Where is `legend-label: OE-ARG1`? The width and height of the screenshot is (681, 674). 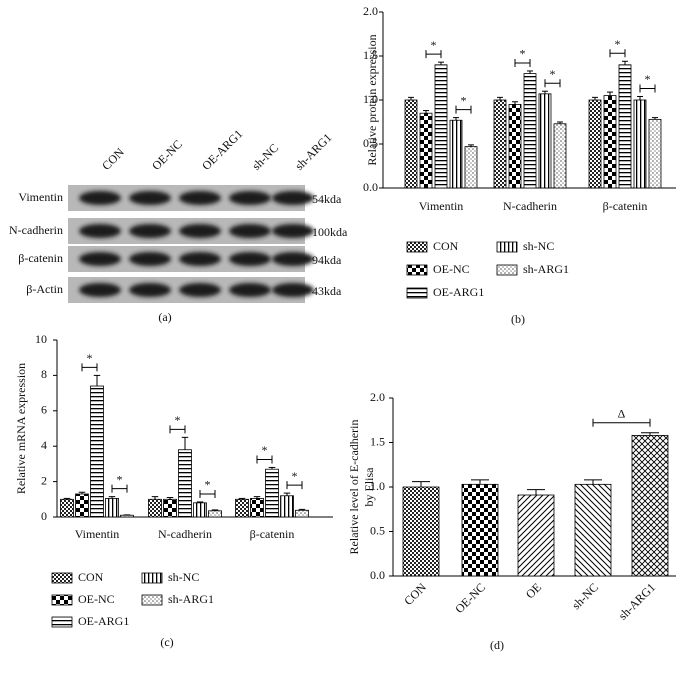
legend-label: OE-ARG1 is located at coordinates (458, 292).